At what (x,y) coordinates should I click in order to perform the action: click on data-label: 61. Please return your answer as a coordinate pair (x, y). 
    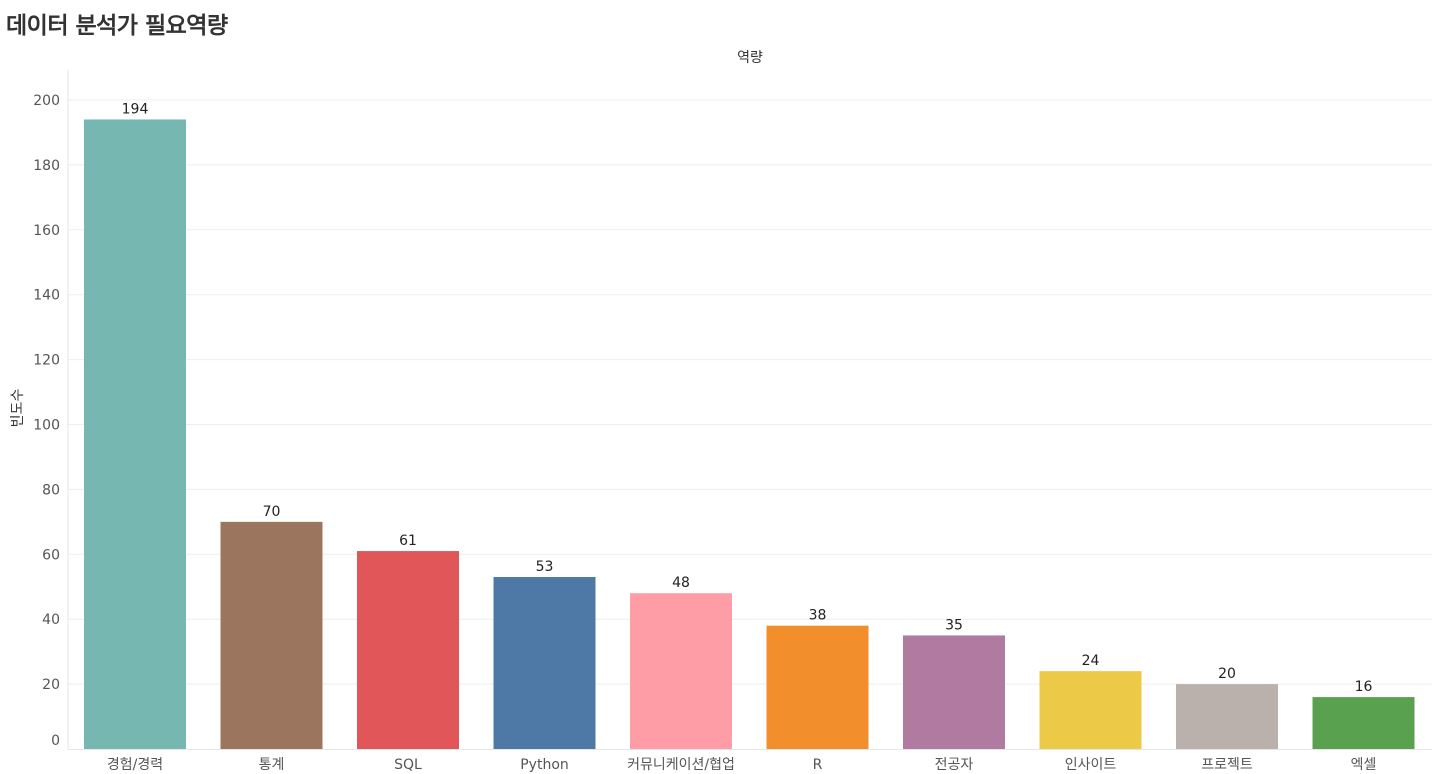
    Looking at the image, I should click on (408, 541).